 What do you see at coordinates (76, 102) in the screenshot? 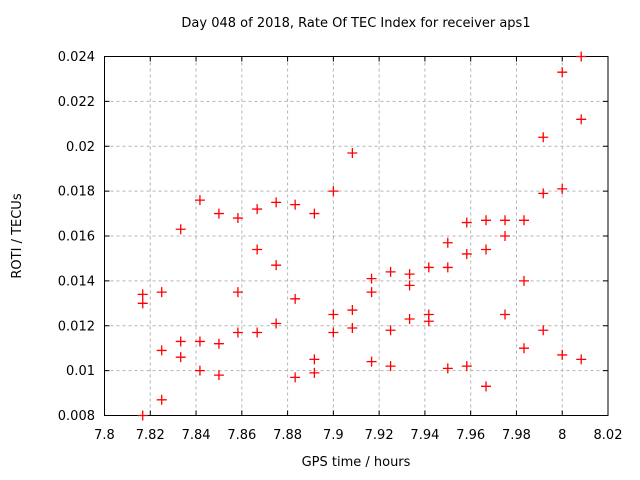
I see `y-tick-label: 0.022` at bounding box center [76, 102].